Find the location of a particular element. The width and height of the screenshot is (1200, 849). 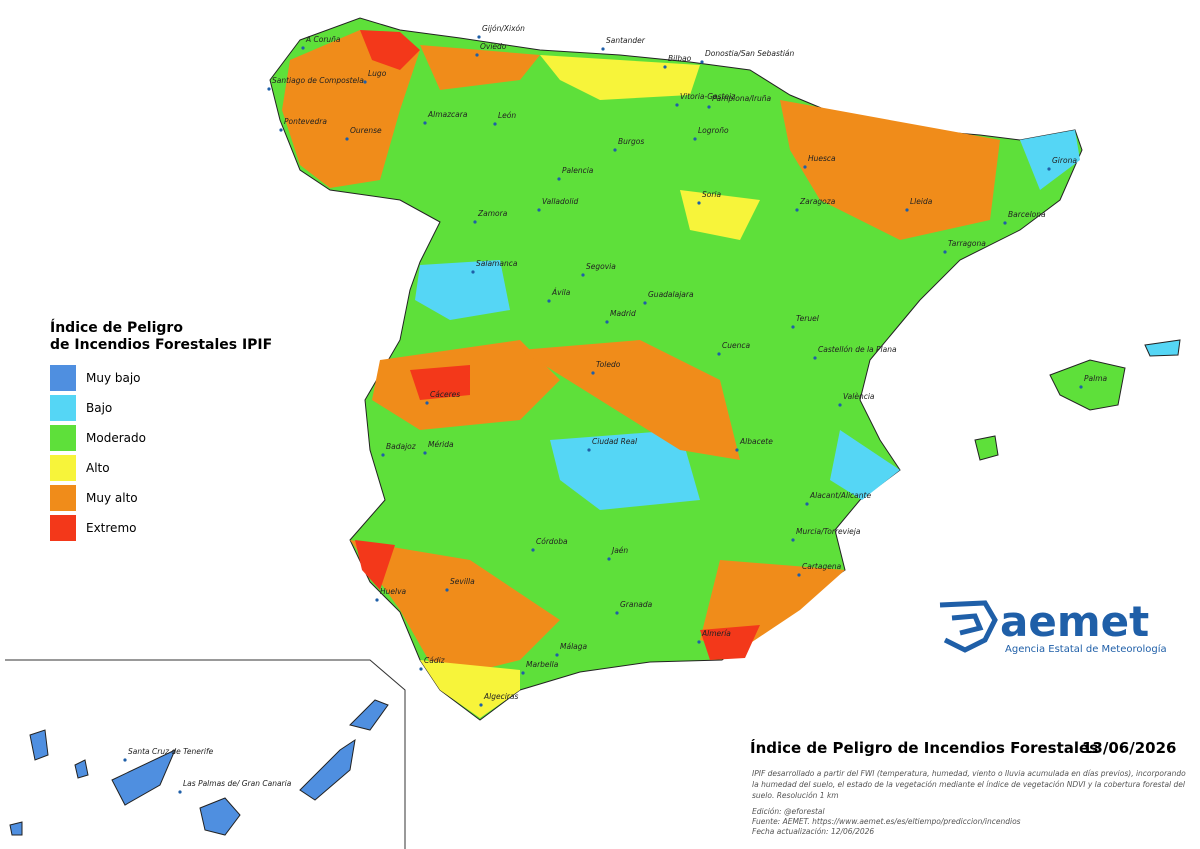

city-label: Girona is located at coordinates (1064, 160).